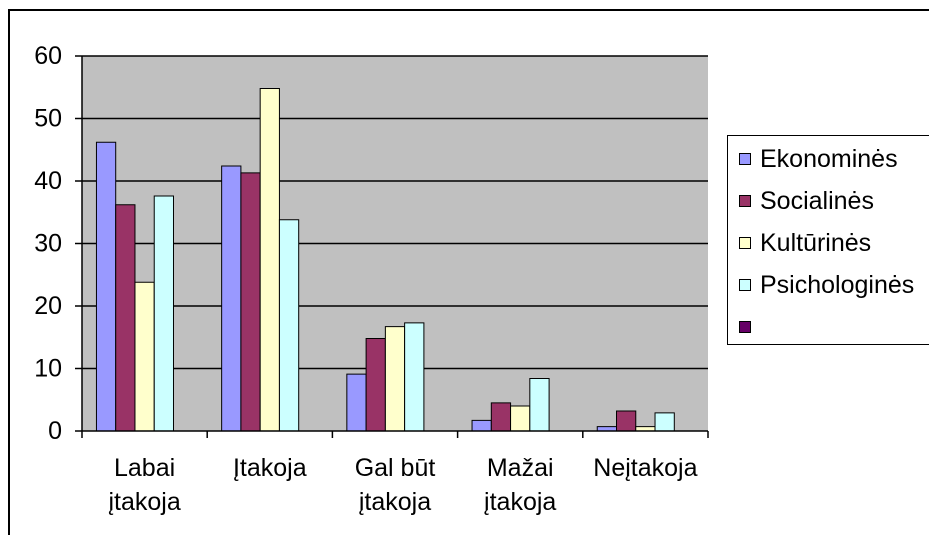  I want to click on legend-item: Kultūrinės, so click(828, 243).